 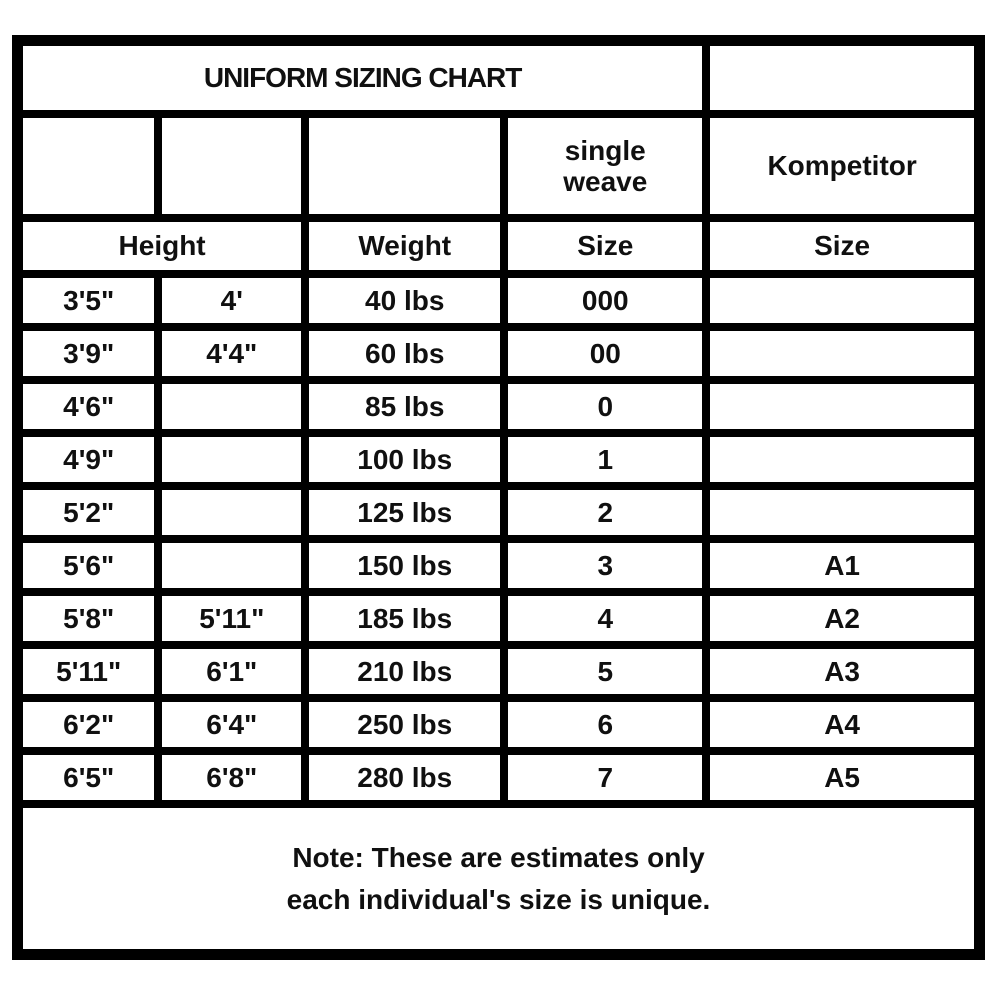 What do you see at coordinates (605, 724) in the screenshot?
I see `cell-single-weave-size: 6` at bounding box center [605, 724].